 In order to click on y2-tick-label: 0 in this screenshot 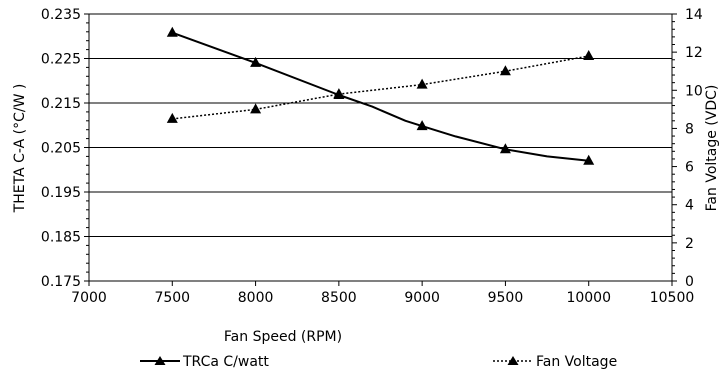, I will do `click(689, 282)`.